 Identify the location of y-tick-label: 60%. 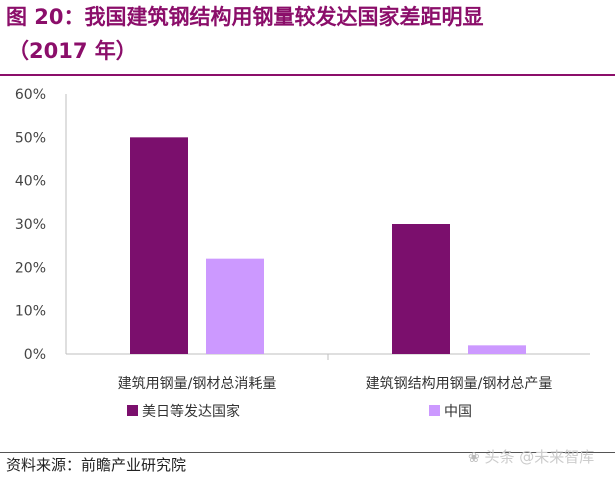
(30, 95).